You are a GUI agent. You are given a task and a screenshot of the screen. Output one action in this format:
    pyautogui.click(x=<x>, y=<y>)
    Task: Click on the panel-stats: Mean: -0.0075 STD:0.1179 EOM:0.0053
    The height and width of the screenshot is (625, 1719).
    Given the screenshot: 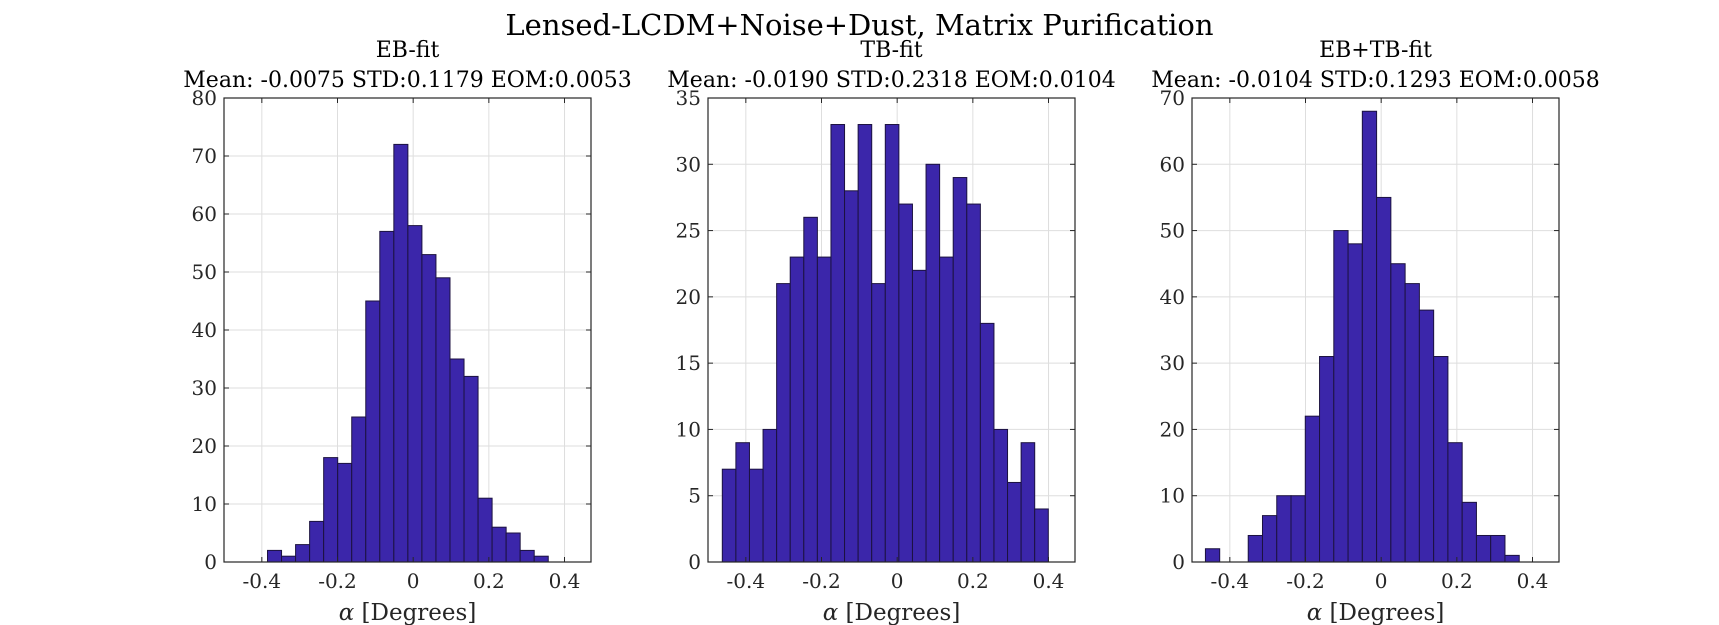 What is the action you would take?
    pyautogui.click(x=407, y=80)
    